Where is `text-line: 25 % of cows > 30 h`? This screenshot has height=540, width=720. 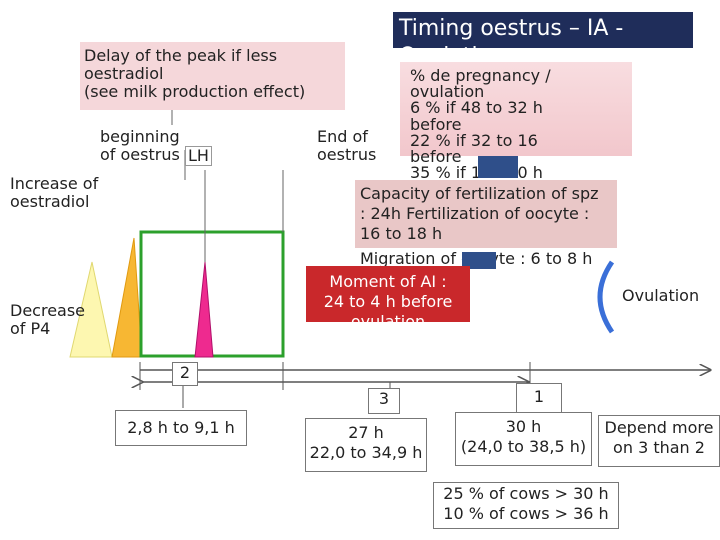 text-line: 25 % of cows > 30 h is located at coordinates (526, 493).